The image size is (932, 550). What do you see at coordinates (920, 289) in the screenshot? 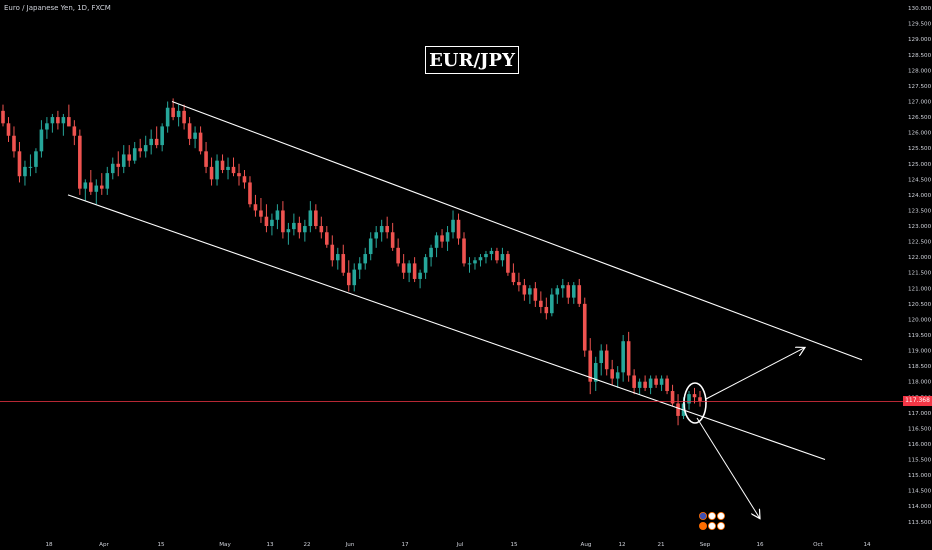
I see `y-tick-label: 121.000` at bounding box center [920, 289].